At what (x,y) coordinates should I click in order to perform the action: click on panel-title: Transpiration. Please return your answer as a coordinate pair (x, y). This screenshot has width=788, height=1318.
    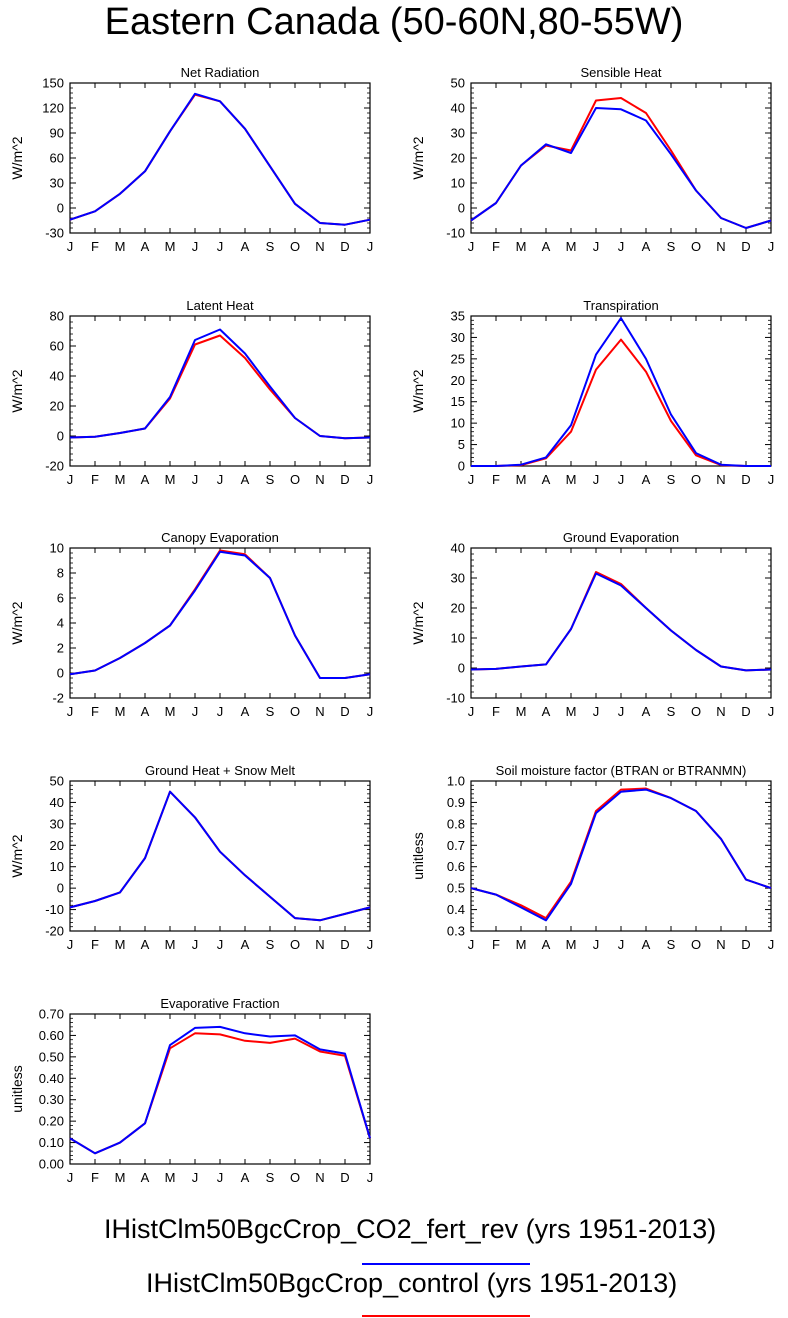
    Looking at the image, I should click on (620, 305).